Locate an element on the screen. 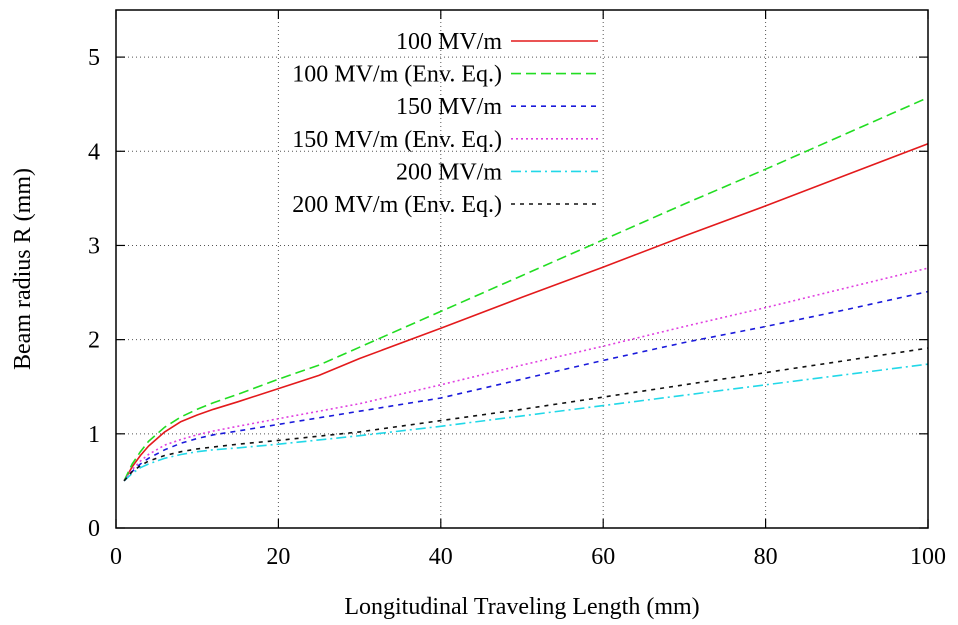 This screenshot has height=625, width=958. legend-label: 100 MV/m (Env. Eq.) is located at coordinates (397, 75).